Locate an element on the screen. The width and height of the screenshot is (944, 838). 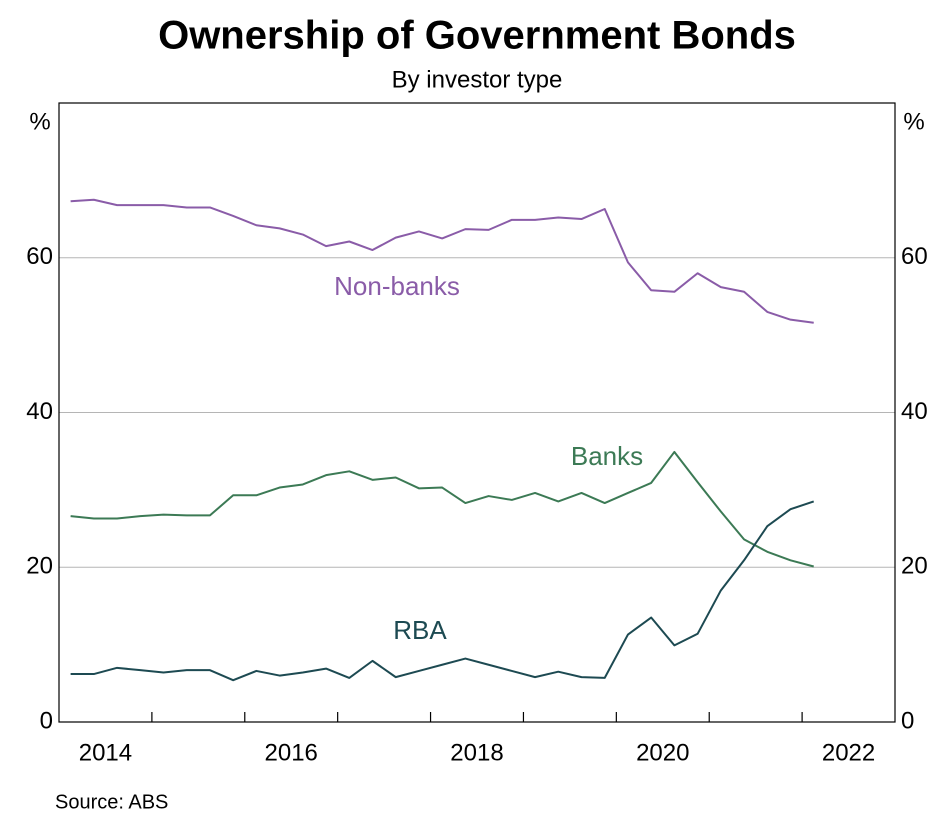
y-tick-label-right: 0 is located at coordinates (907, 720).